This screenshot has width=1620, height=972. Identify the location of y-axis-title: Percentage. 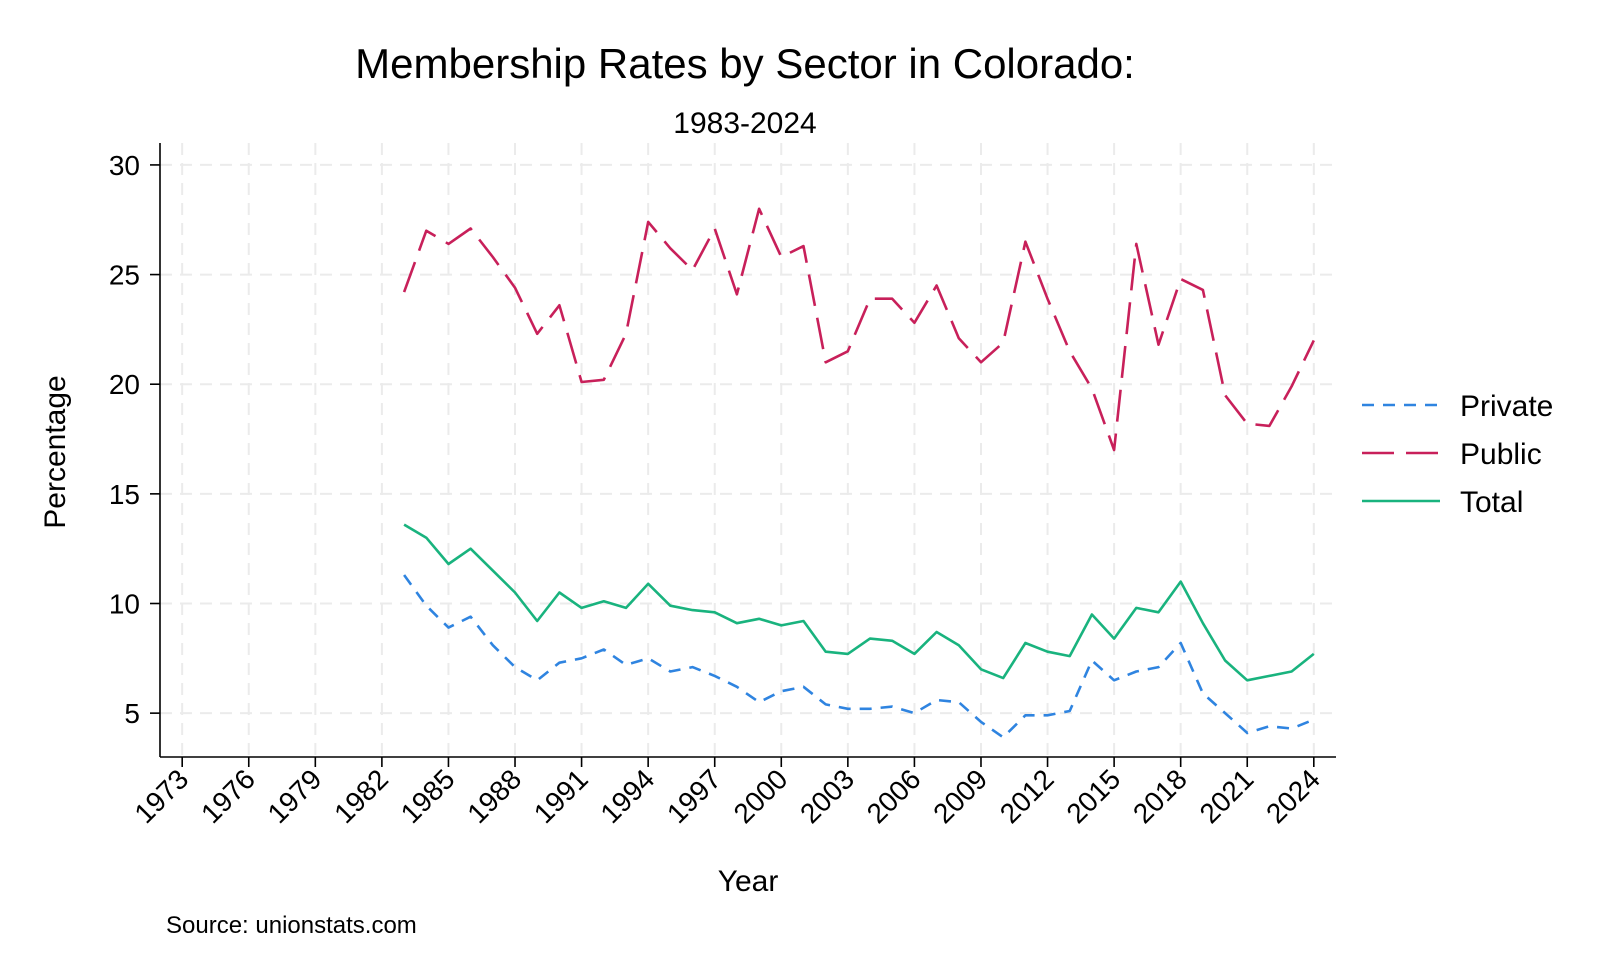
(55, 451).